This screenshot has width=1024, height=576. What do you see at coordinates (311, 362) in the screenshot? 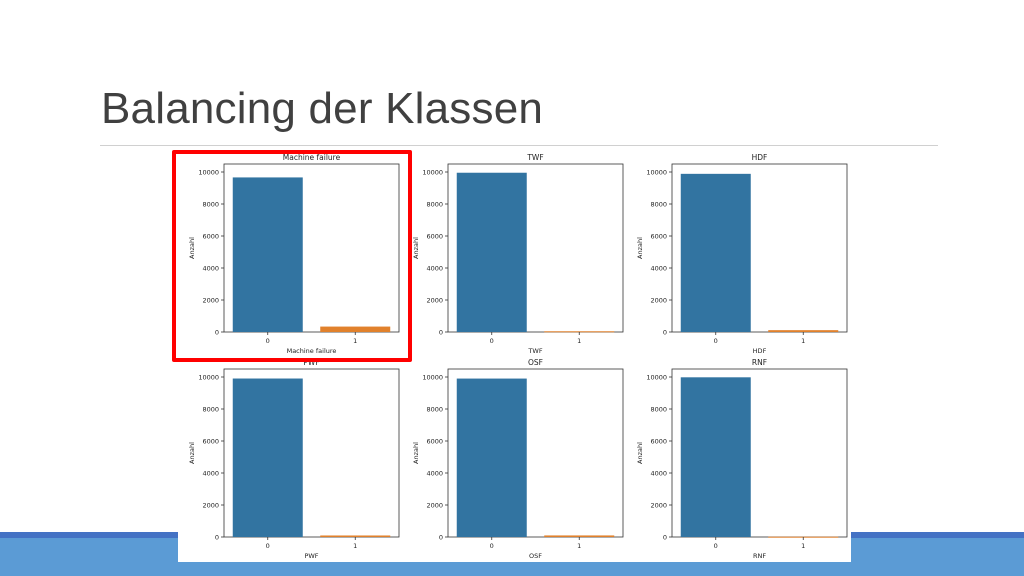
I see `subplot-title: PWF` at bounding box center [311, 362].